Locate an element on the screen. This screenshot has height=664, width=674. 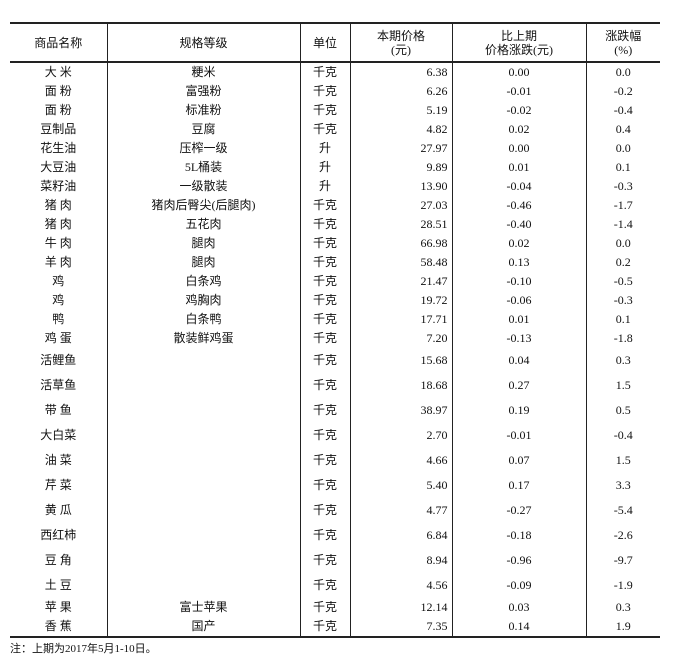
table-cell: 5L桶装 is located at coordinates (203, 167).